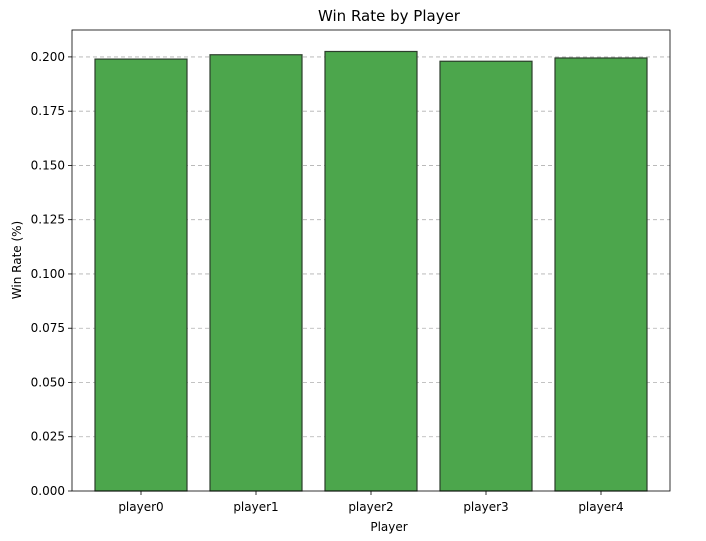 Image resolution: width=706 pixels, height=541 pixels. What do you see at coordinates (48, 328) in the screenshot?
I see `y-tick-label: 0.075` at bounding box center [48, 328].